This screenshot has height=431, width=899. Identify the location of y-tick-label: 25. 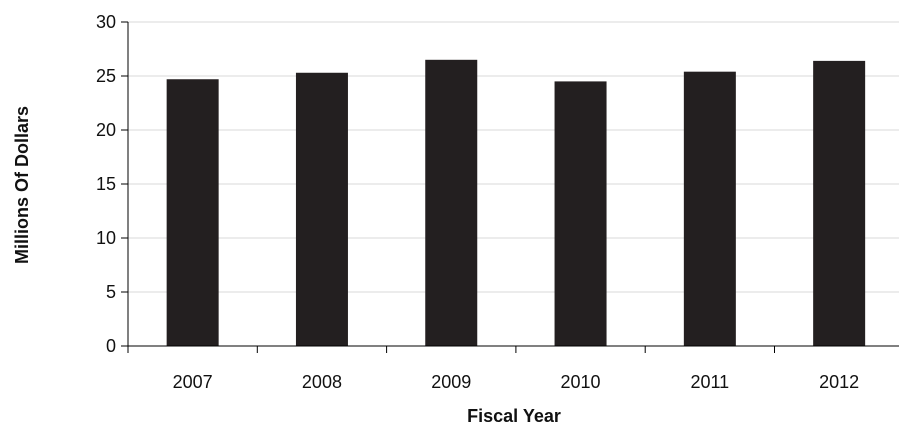
(106, 76).